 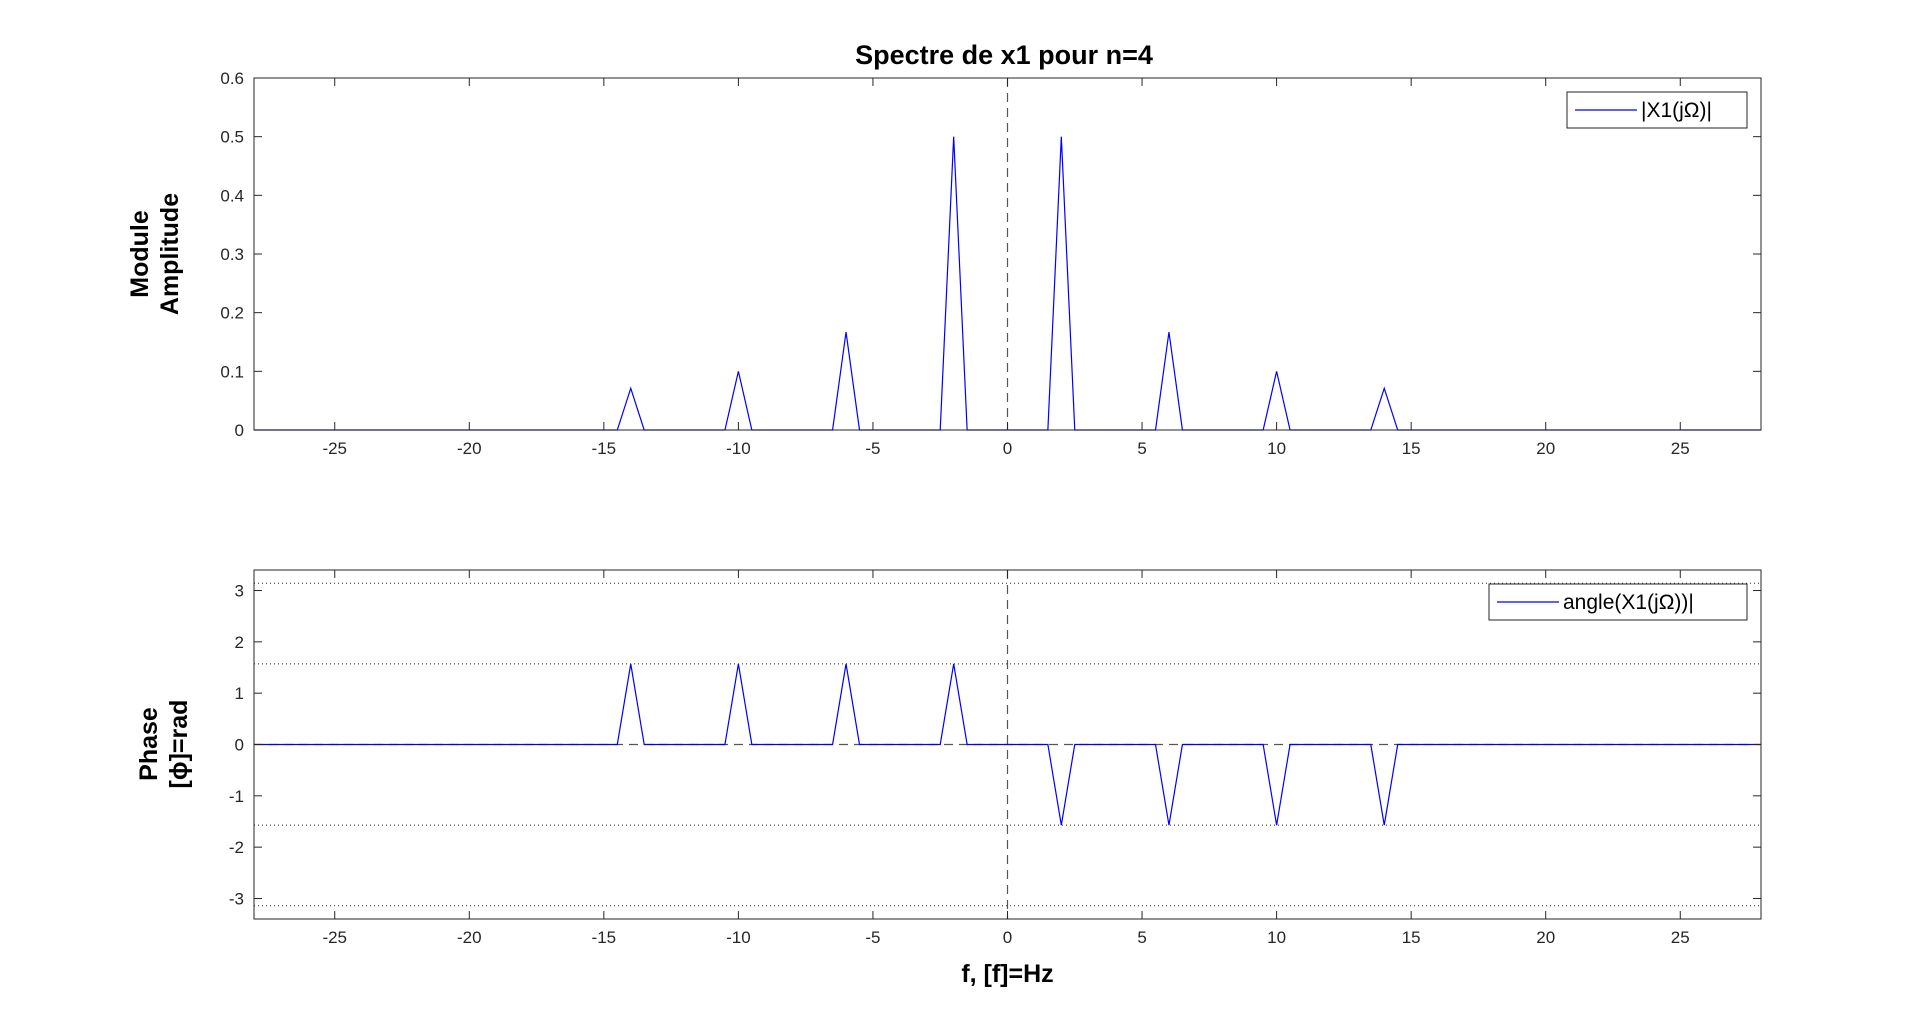 I want to click on y-tick-label: 0.6, so click(x=232, y=78).